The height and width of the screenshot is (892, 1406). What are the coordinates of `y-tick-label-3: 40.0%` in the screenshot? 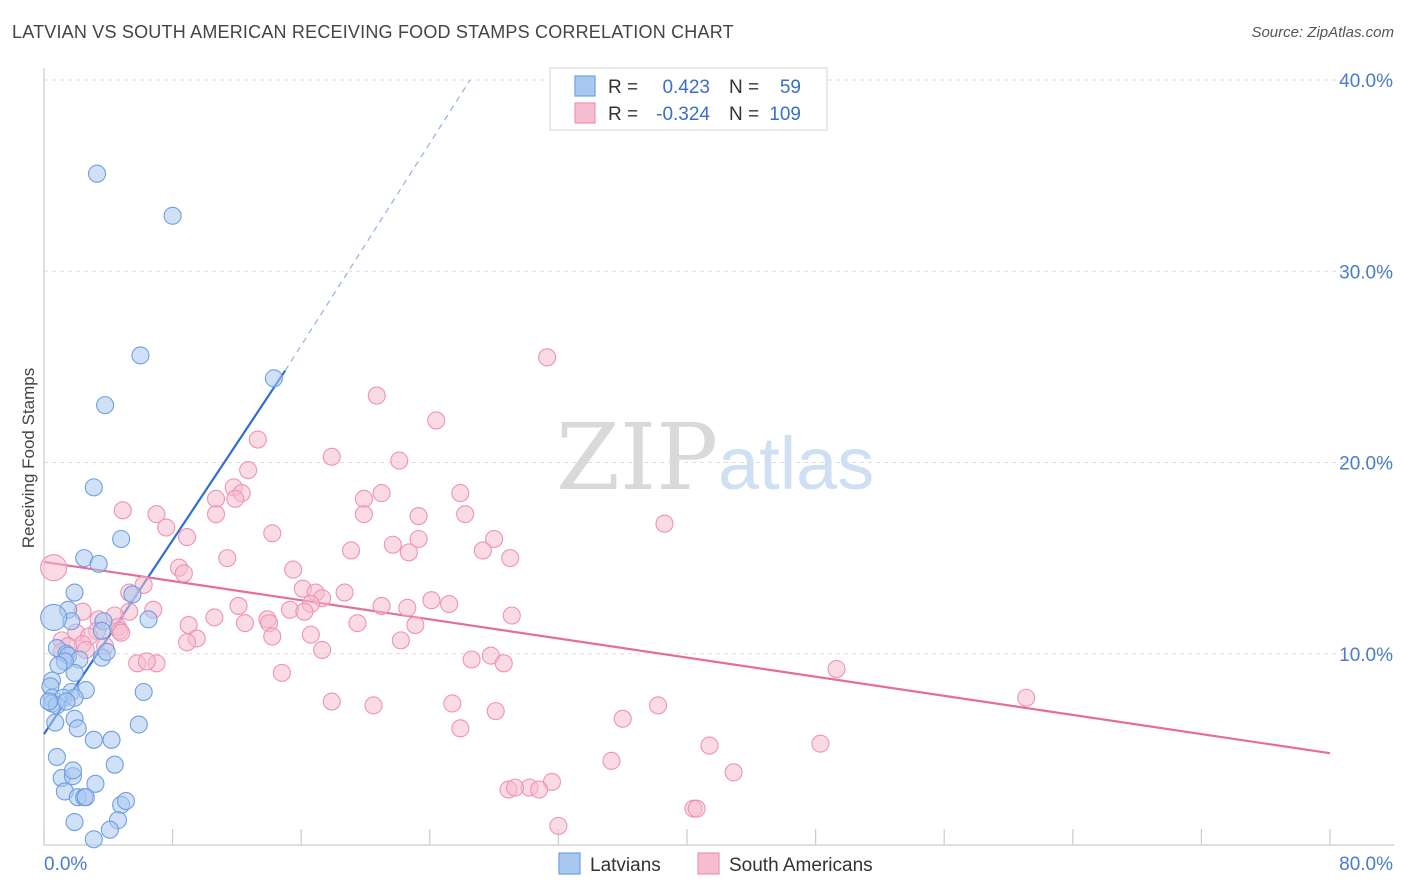 It's located at (1366, 81).